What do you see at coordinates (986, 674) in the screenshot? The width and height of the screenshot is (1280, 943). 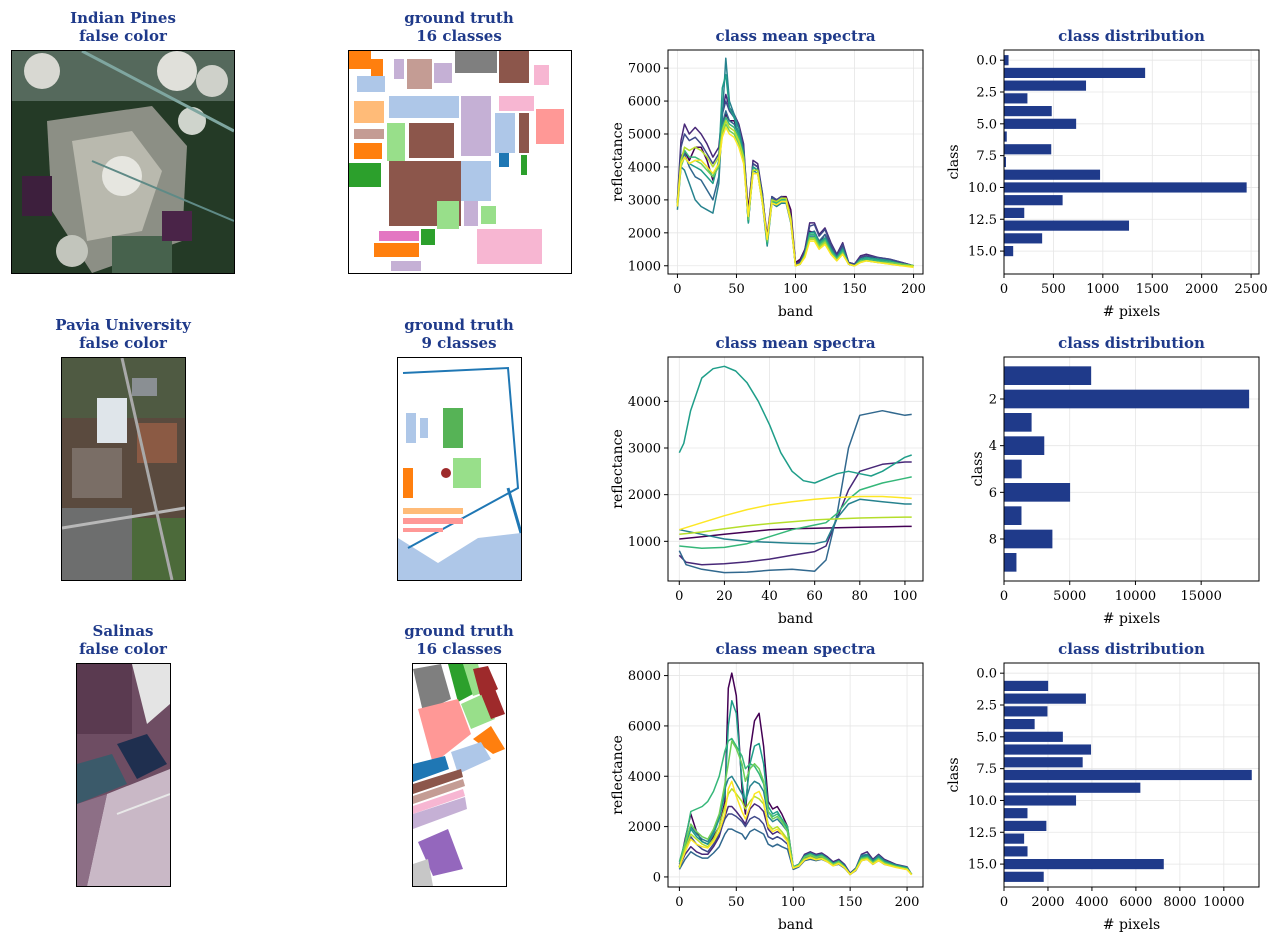 I see `y-tick-label: 0.0` at bounding box center [986, 674].